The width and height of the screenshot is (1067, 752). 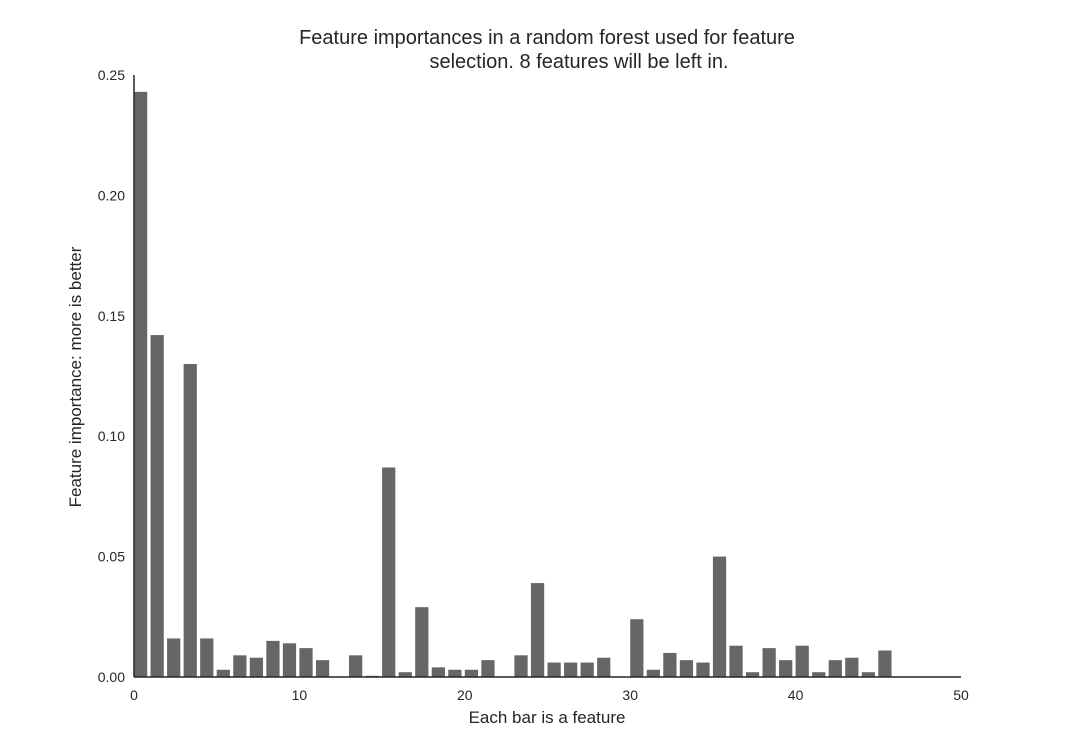 I want to click on chart-title-line-2: selection. 8 features will be left in., so click(x=578, y=62).